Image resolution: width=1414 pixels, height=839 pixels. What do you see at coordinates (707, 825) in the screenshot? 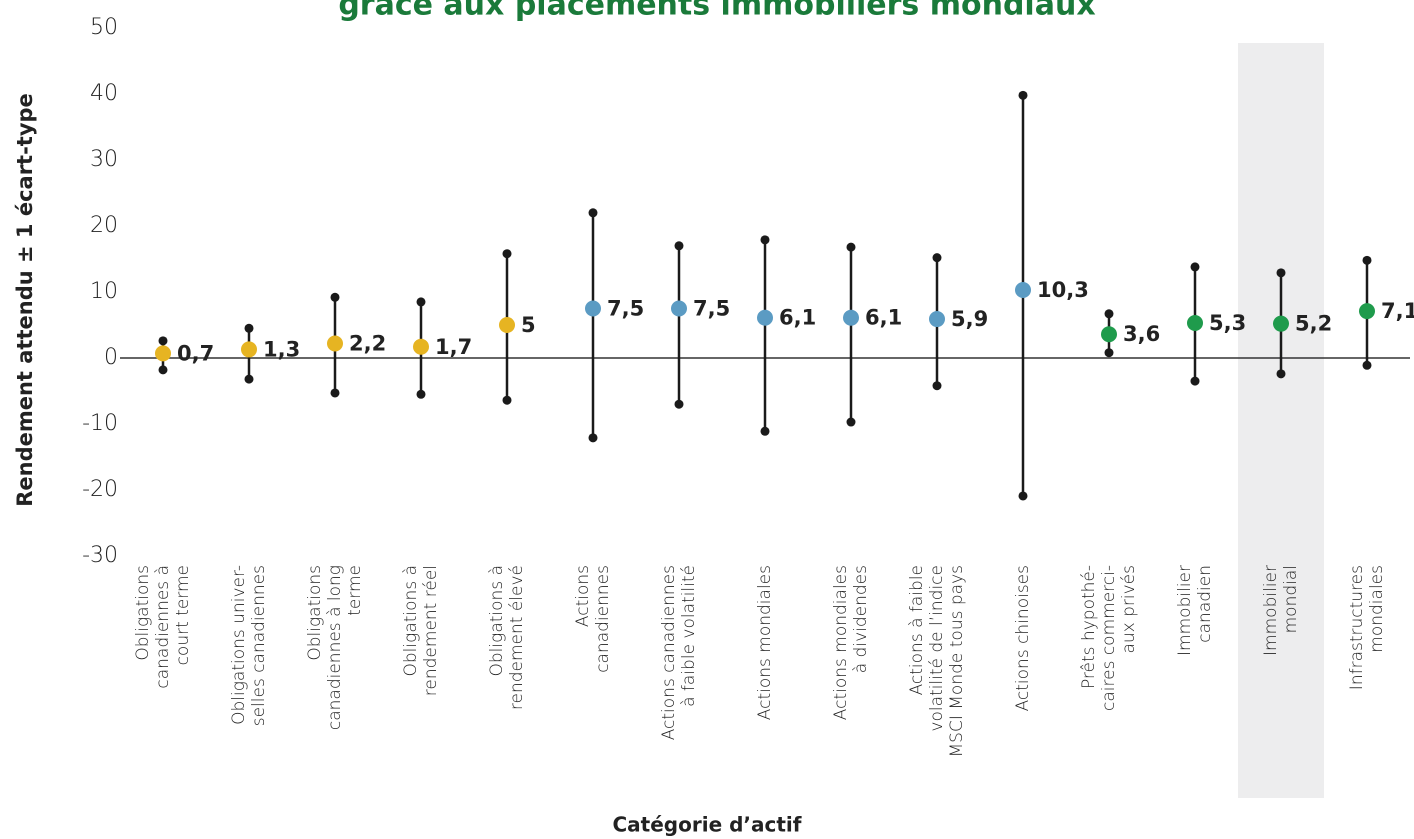
I see `x-axis-label: Catégorie d’actif` at bounding box center [707, 825].